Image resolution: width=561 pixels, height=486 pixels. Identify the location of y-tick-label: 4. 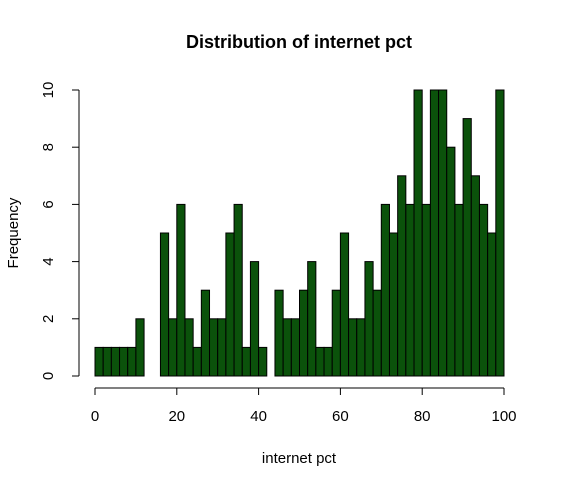
(48, 261).